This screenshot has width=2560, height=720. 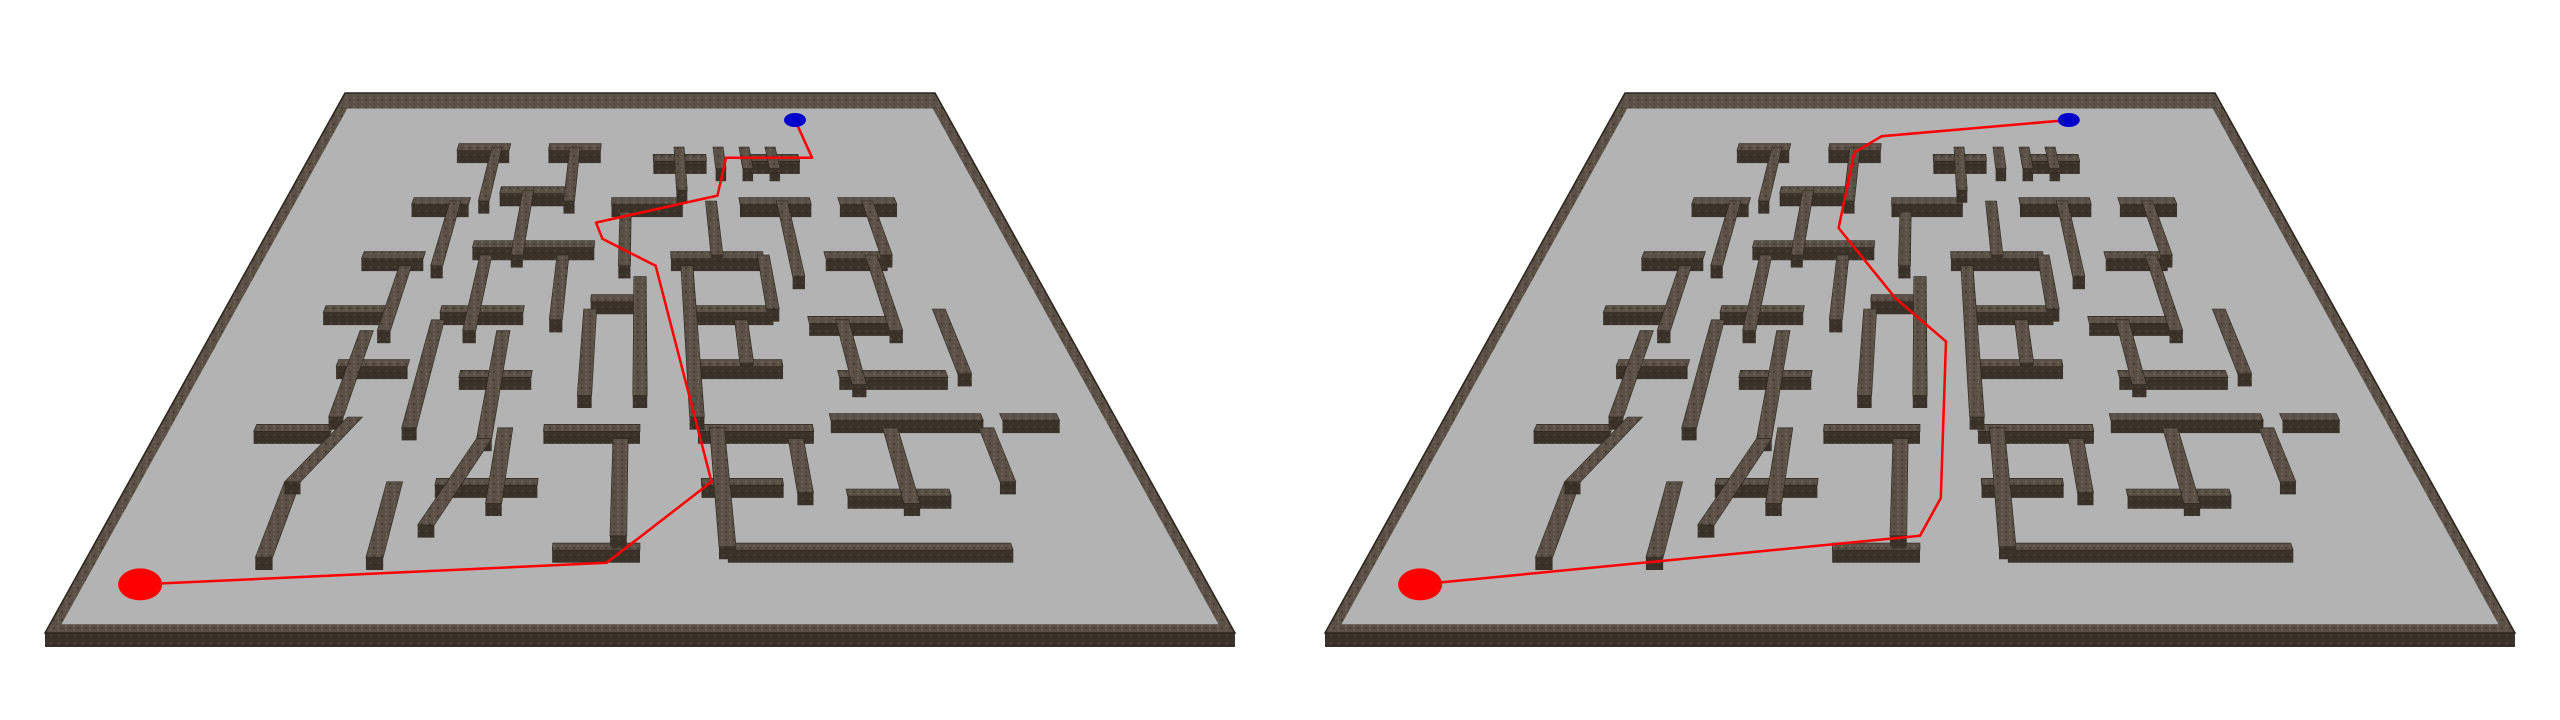 What do you see at coordinates (1420, 584) in the screenshot?
I see `start-marker` at bounding box center [1420, 584].